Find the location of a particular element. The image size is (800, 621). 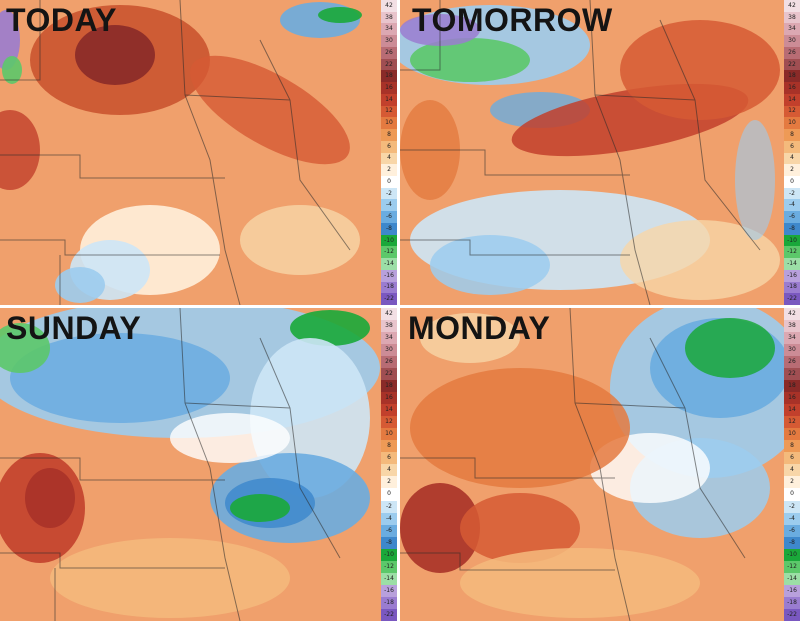

panel-title: MONDAY is located at coordinates (479, 328).